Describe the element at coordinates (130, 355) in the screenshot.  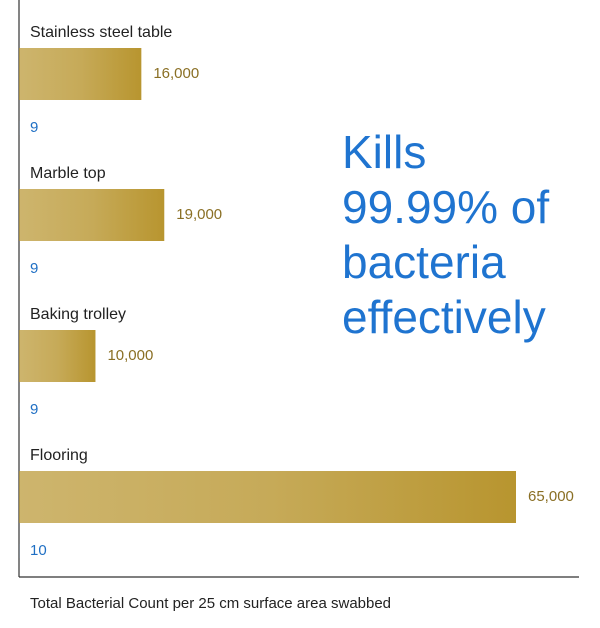
I see `value-label: 10,000` at that location.